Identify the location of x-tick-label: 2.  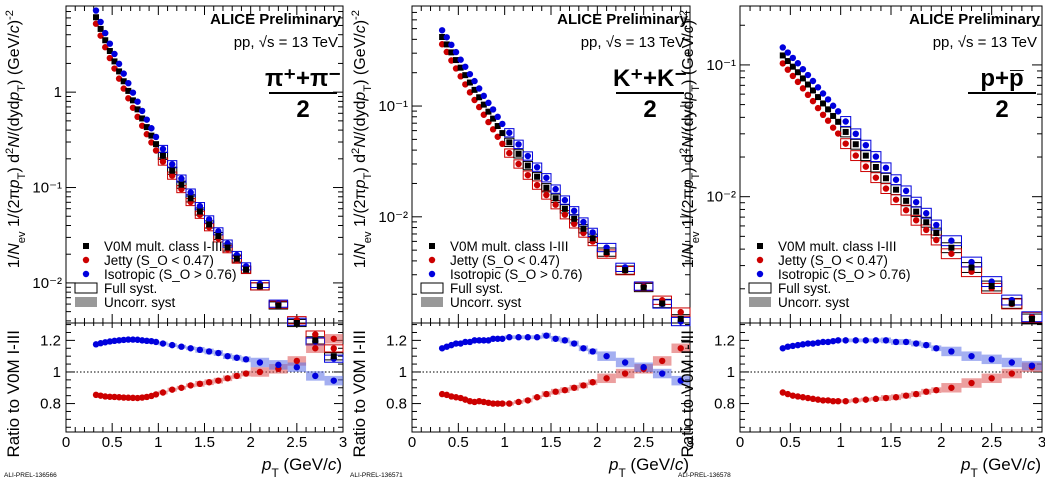
(250, 442).